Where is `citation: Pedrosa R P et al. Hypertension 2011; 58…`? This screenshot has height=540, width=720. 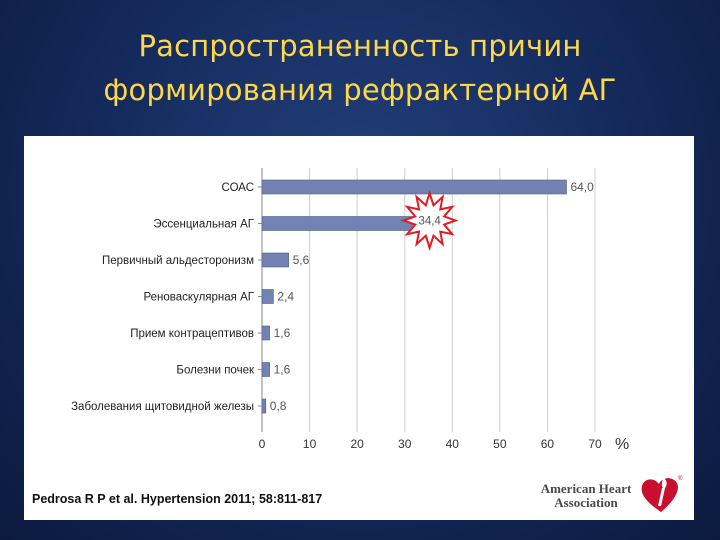
citation: Pedrosa R P et al. Hypertension 2011; 58… is located at coordinates (177, 499).